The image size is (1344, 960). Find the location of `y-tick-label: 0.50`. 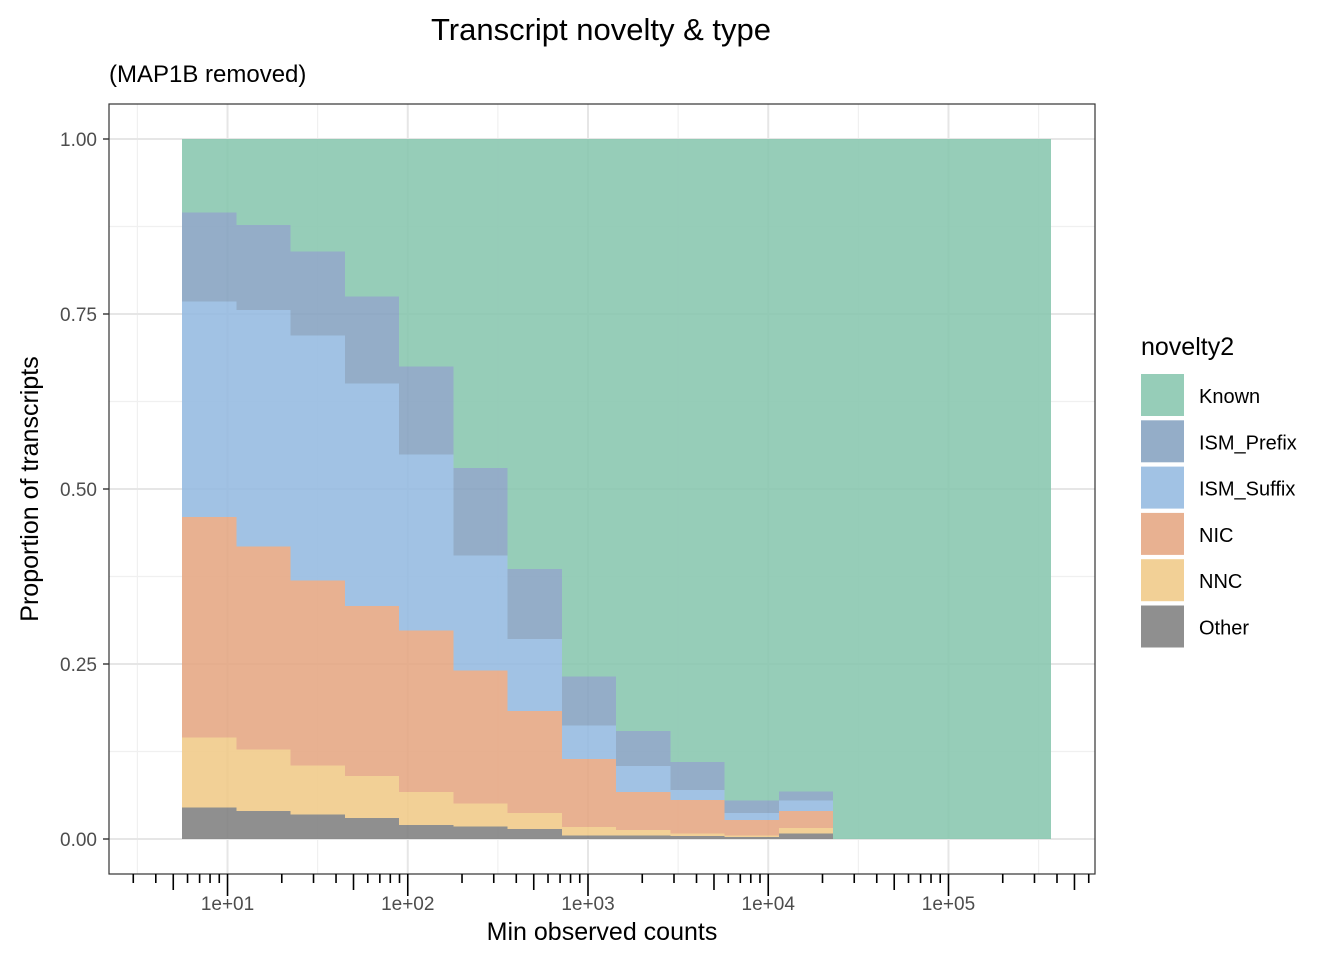

y-tick-label: 0.50 is located at coordinates (78, 490).